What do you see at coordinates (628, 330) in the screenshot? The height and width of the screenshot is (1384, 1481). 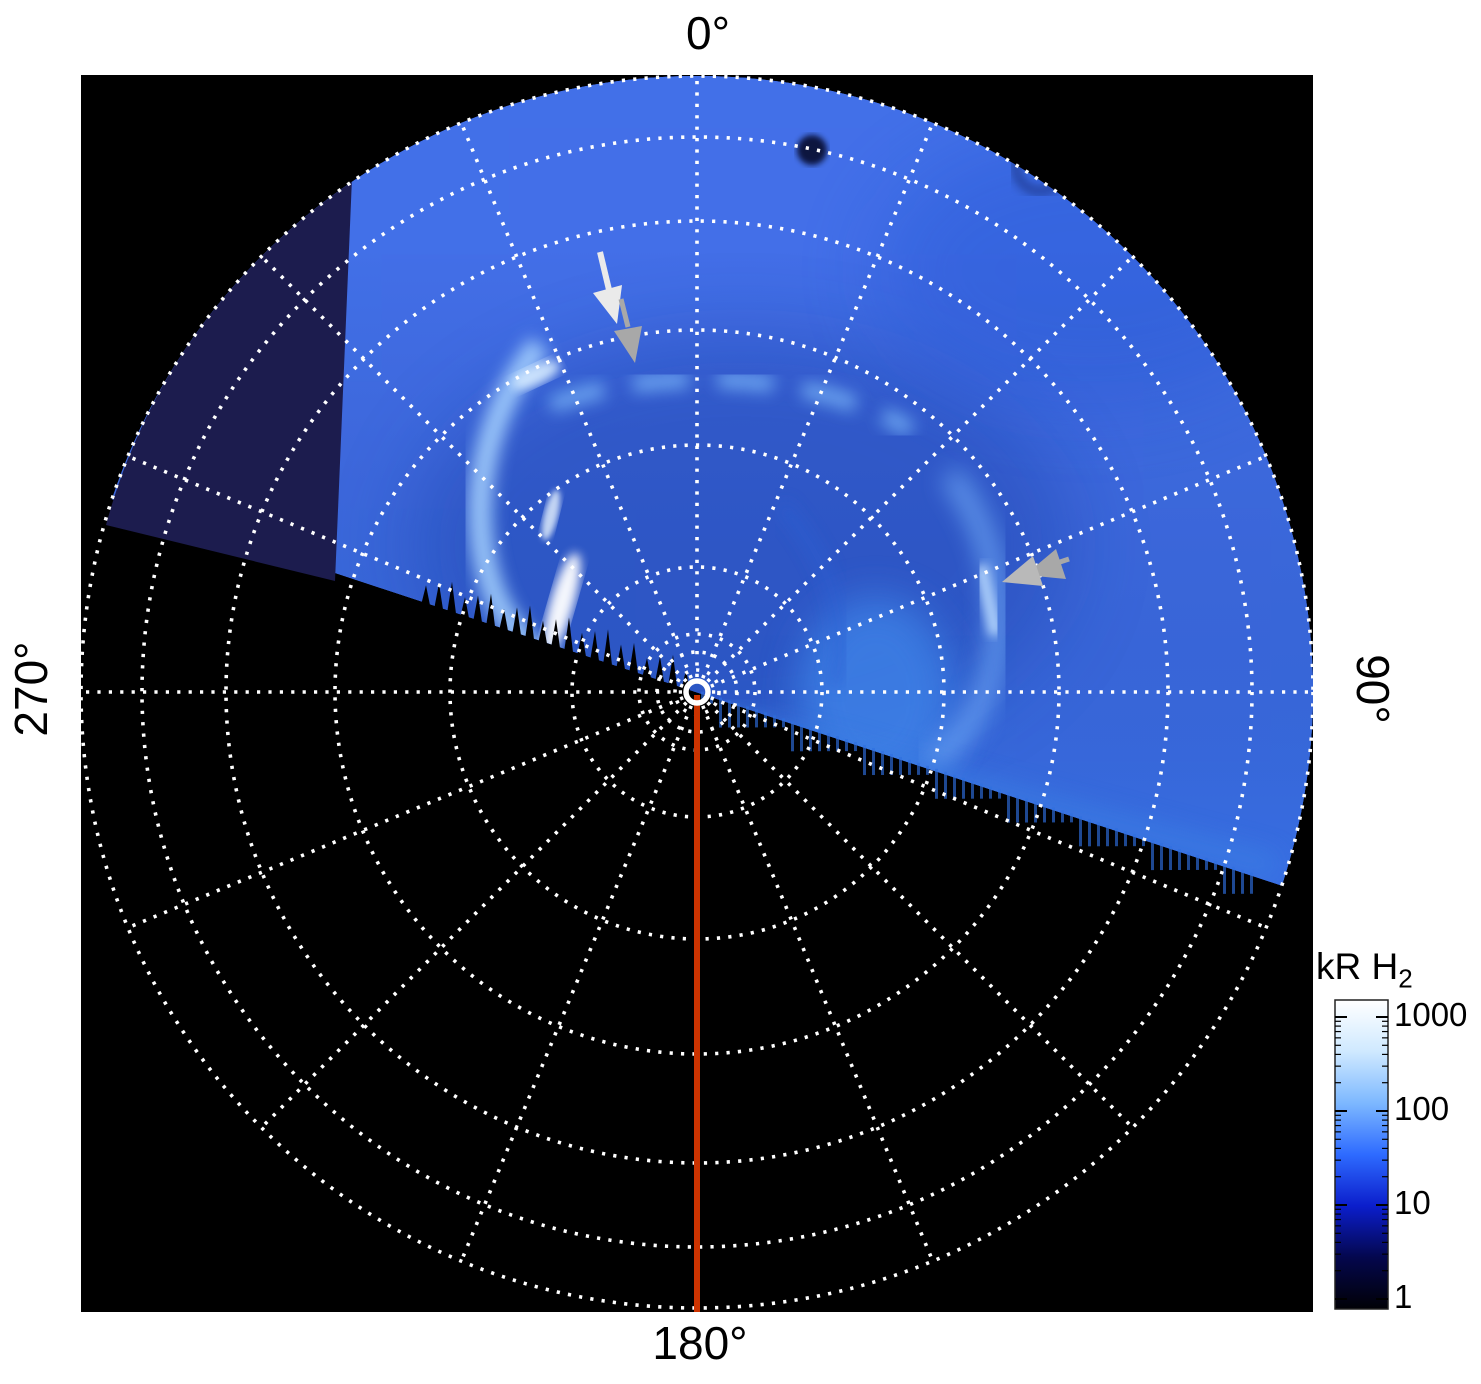 I see `gray-arrow-north` at bounding box center [628, 330].